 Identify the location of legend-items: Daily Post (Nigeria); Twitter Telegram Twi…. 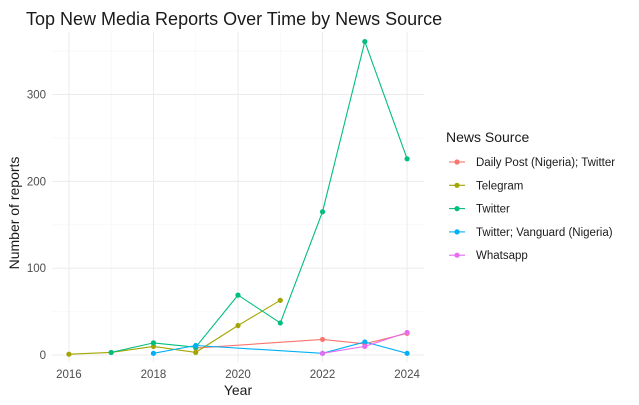
(532, 209).